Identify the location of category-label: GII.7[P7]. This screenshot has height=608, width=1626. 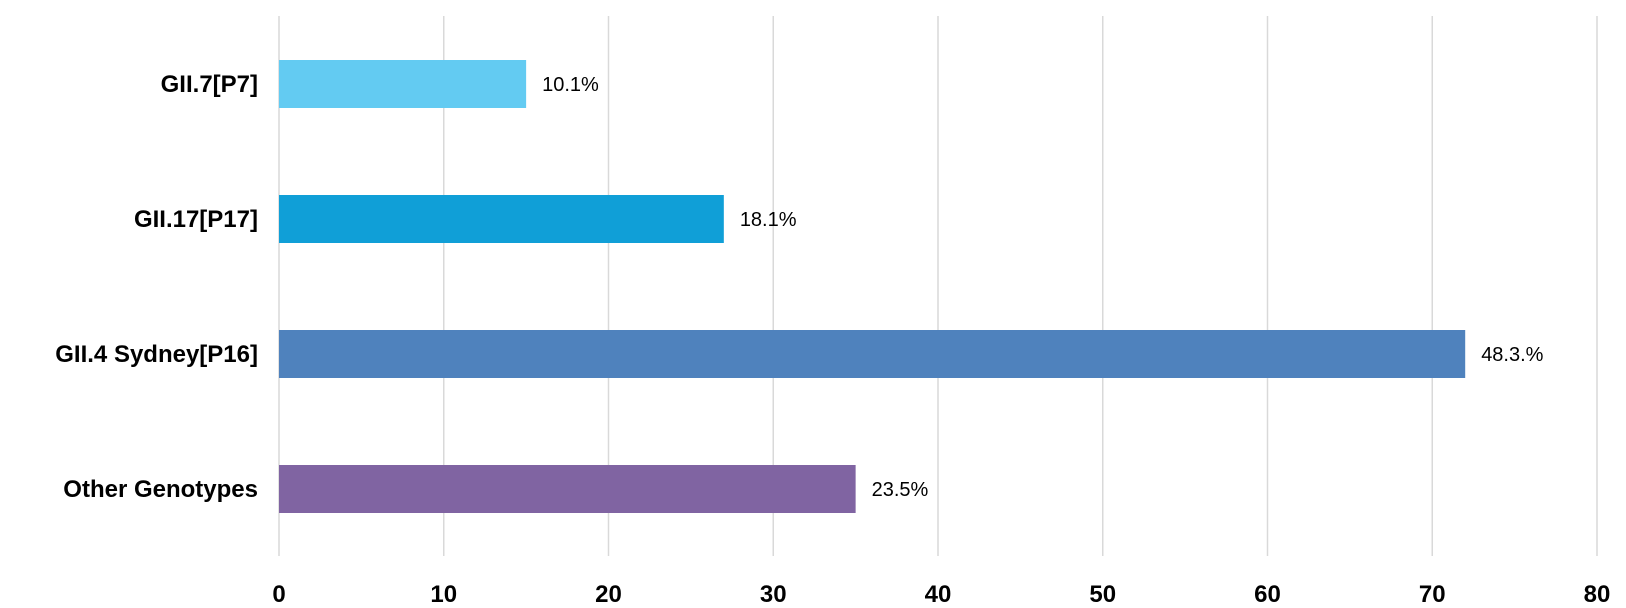
(209, 84).